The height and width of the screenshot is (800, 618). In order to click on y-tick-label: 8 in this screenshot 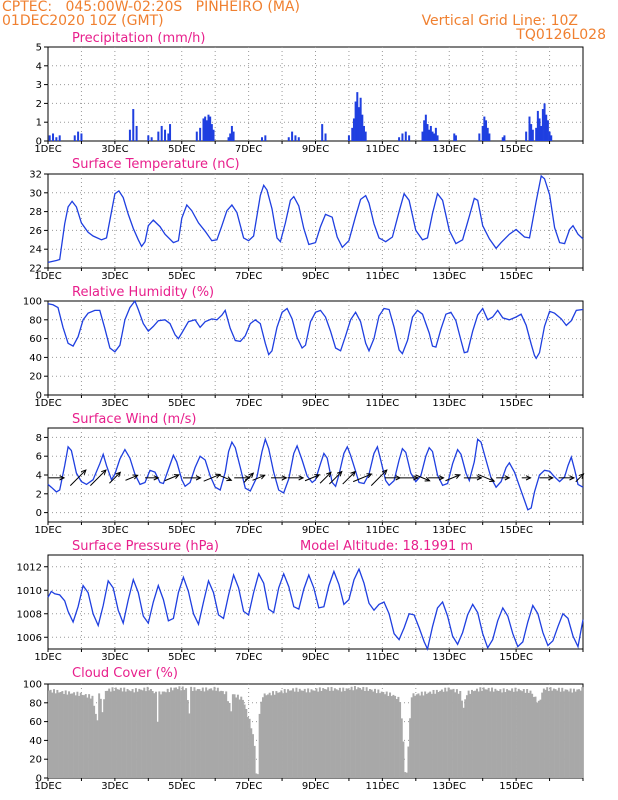, I will do `click(39, 438)`.